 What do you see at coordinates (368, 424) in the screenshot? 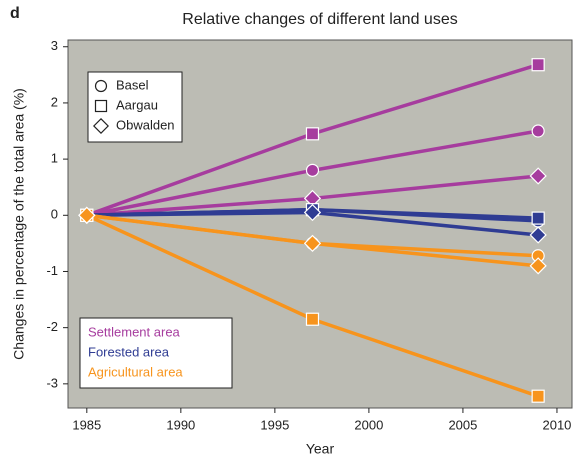
I see `x-tick-label: 2000` at bounding box center [368, 424].